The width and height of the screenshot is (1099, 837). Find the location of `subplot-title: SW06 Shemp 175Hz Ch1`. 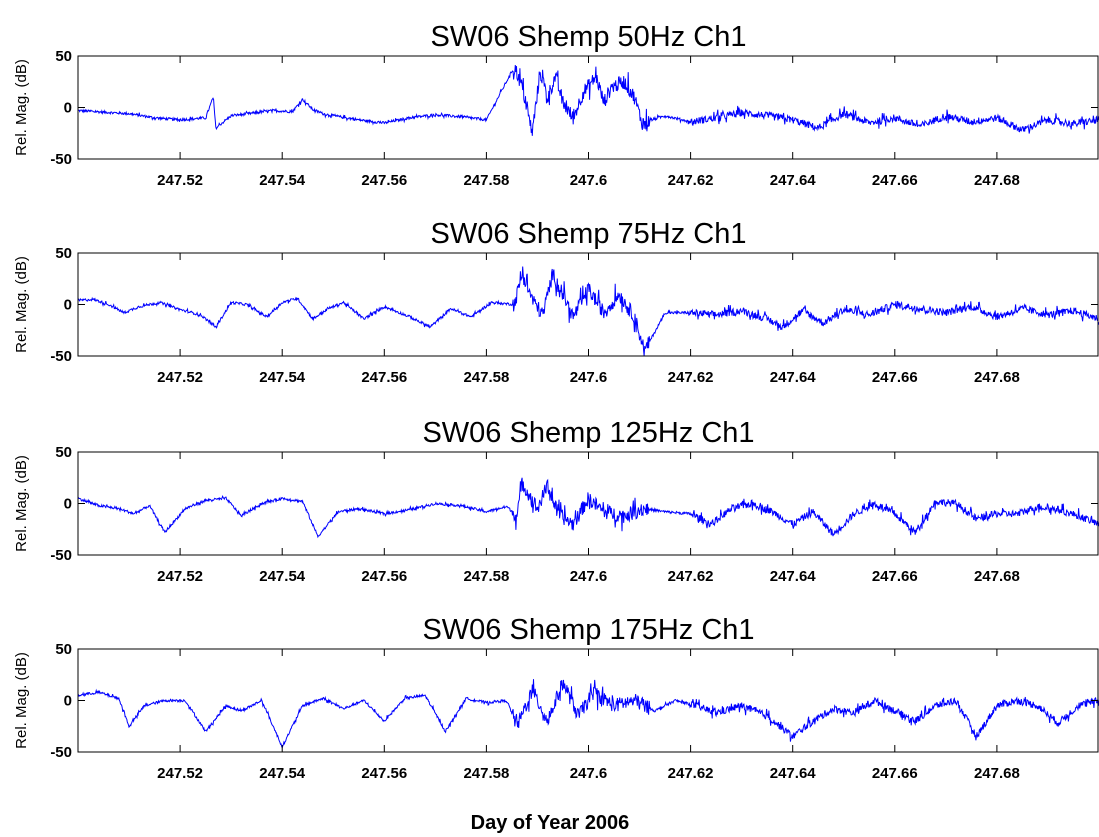

subplot-title: SW06 Shemp 175Hz Ch1 is located at coordinates (588, 630).